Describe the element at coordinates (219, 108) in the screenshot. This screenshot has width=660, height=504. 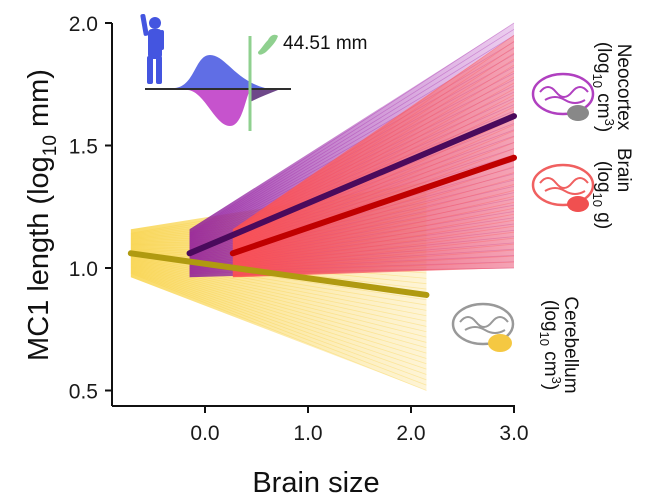
I see `lower-distribution` at that location.